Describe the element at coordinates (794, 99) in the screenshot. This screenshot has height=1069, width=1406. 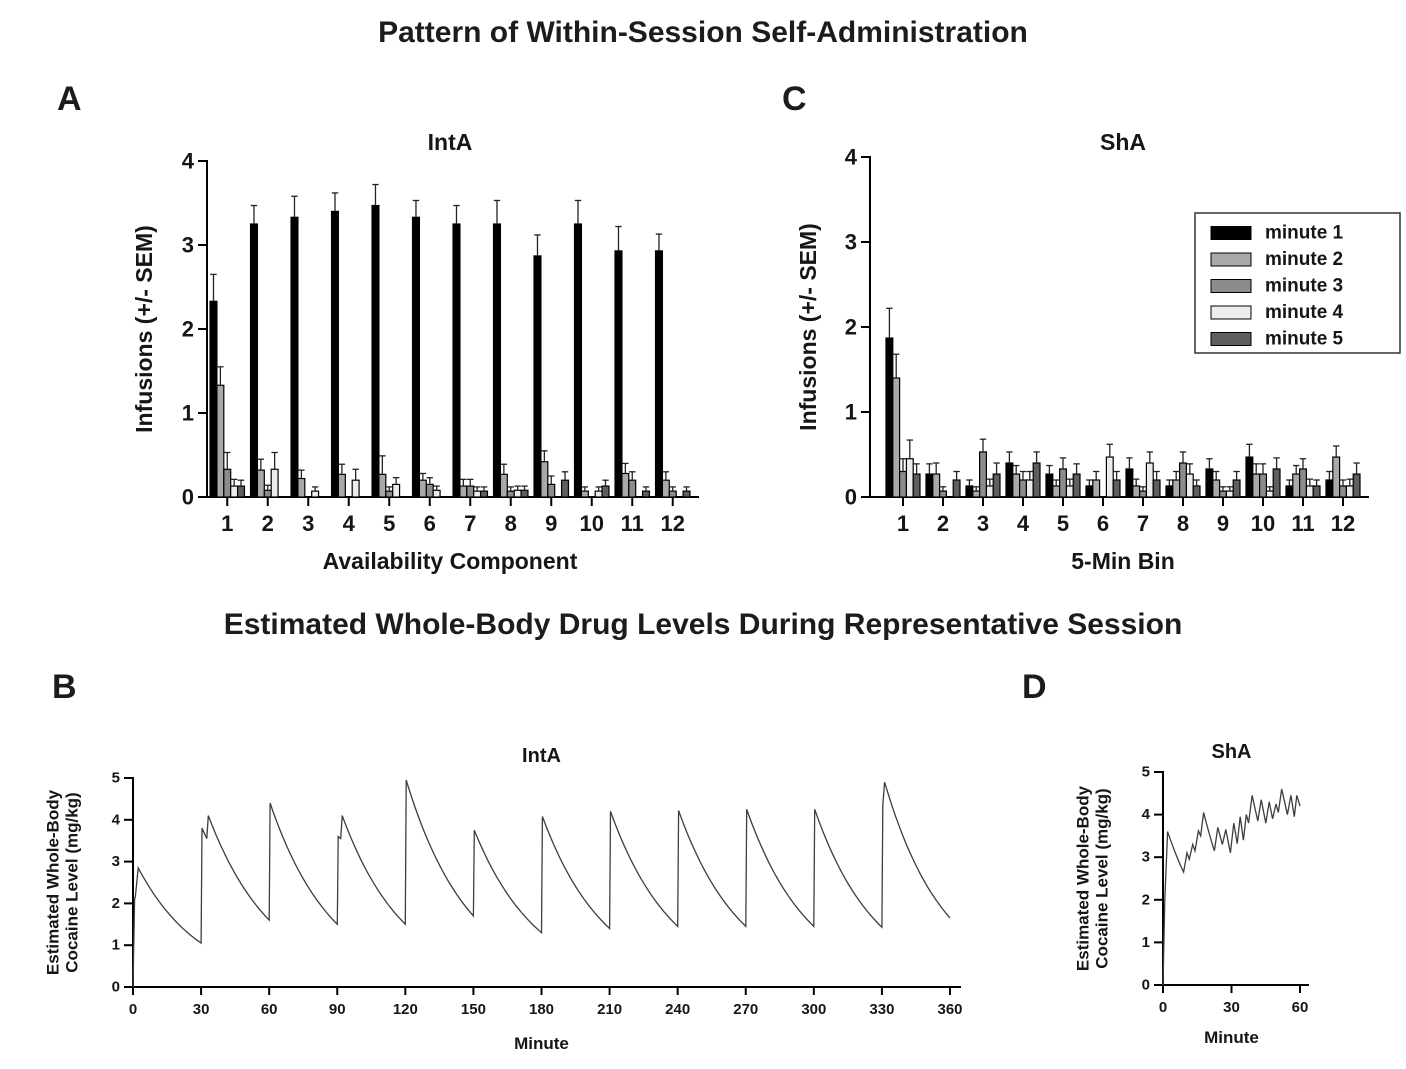
I see `panel-label-c: C` at that location.